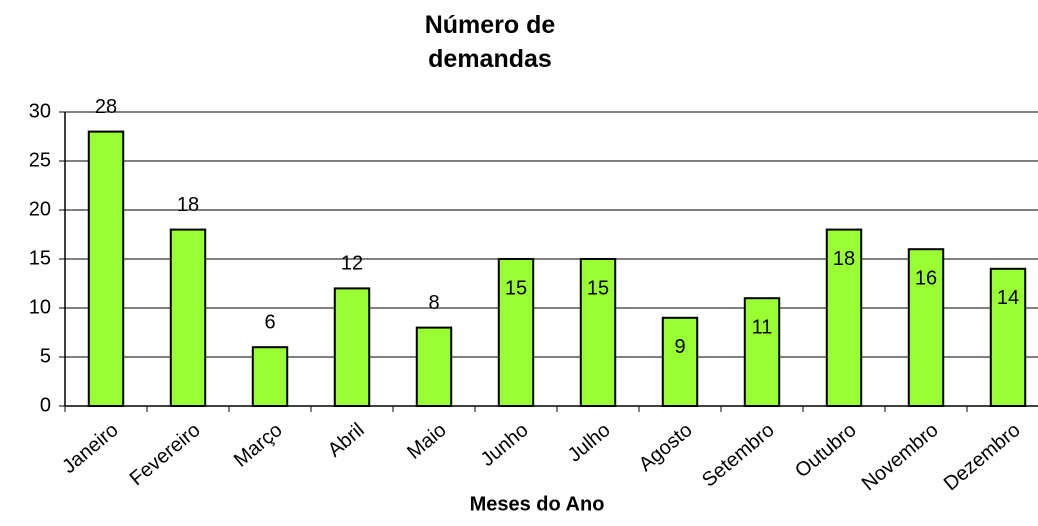 Image resolution: width=1038 pixels, height=526 pixels. I want to click on x-tick-label: Abril, so click(346, 440).